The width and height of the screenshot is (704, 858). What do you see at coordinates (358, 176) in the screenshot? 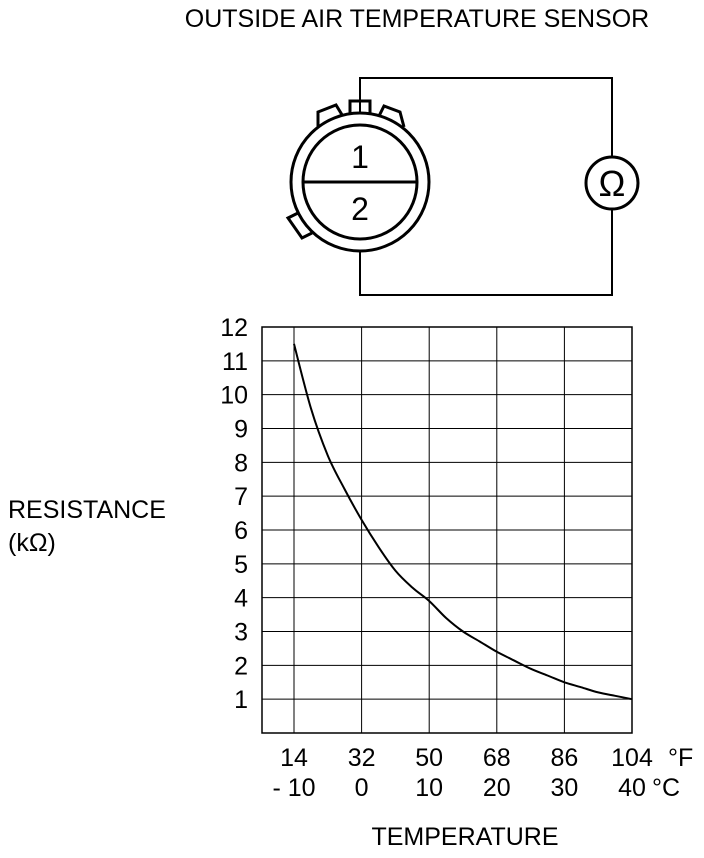
I see `sensor-connector` at bounding box center [358, 176].